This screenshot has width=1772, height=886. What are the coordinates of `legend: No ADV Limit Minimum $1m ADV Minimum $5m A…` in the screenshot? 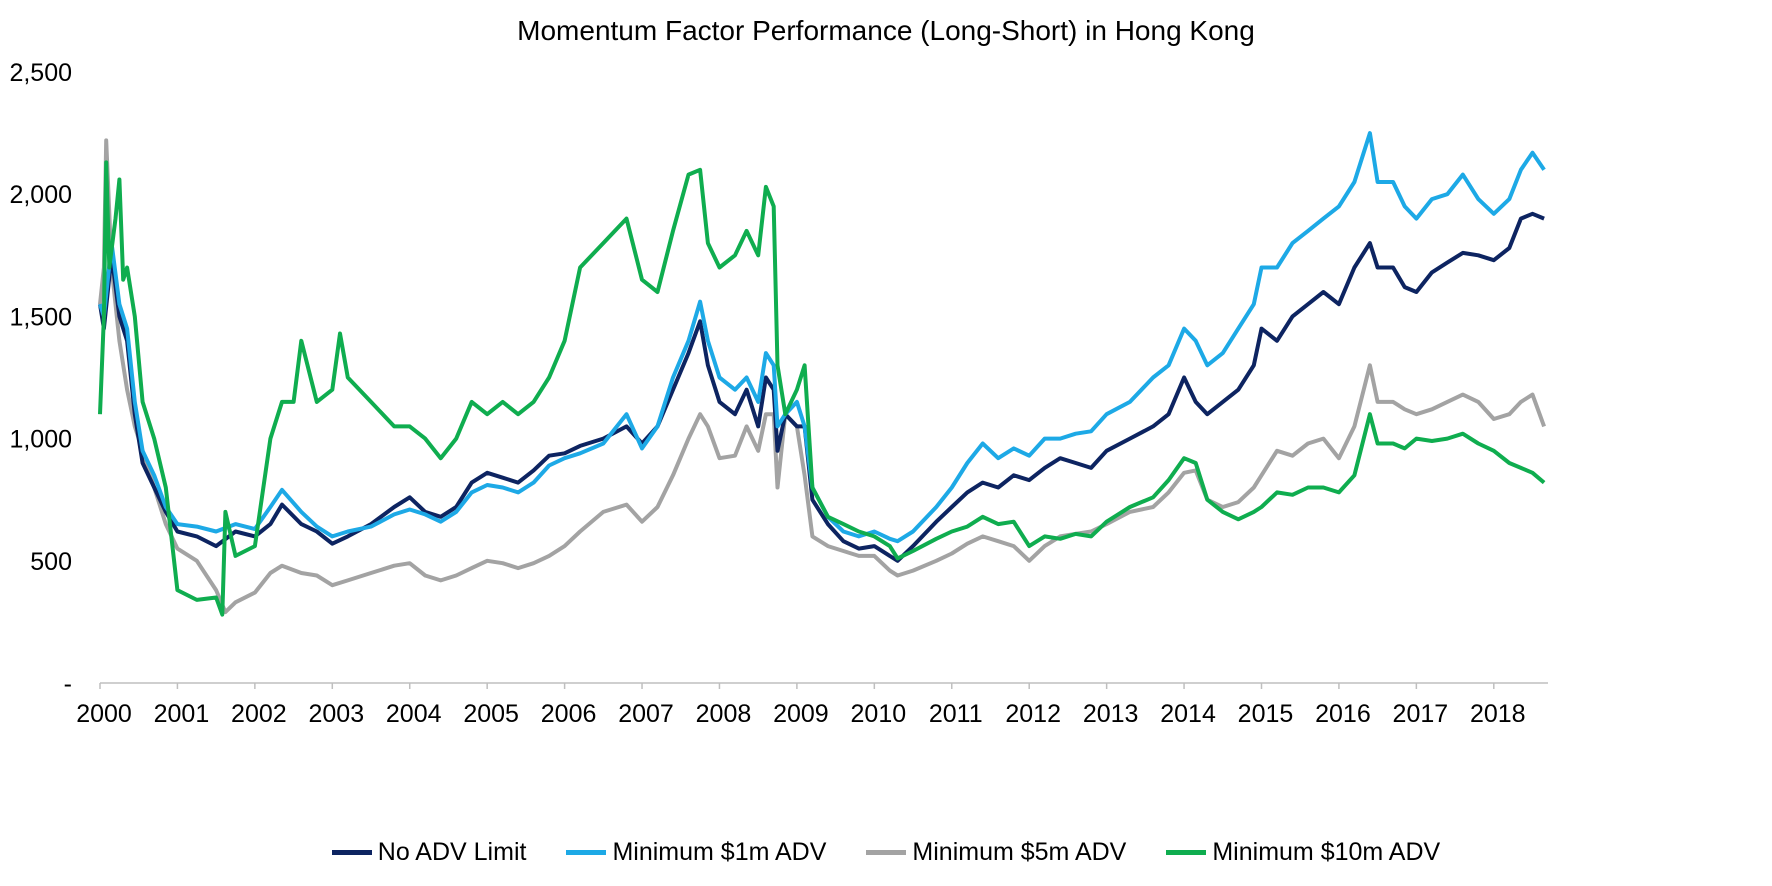 It's located at (886, 852).